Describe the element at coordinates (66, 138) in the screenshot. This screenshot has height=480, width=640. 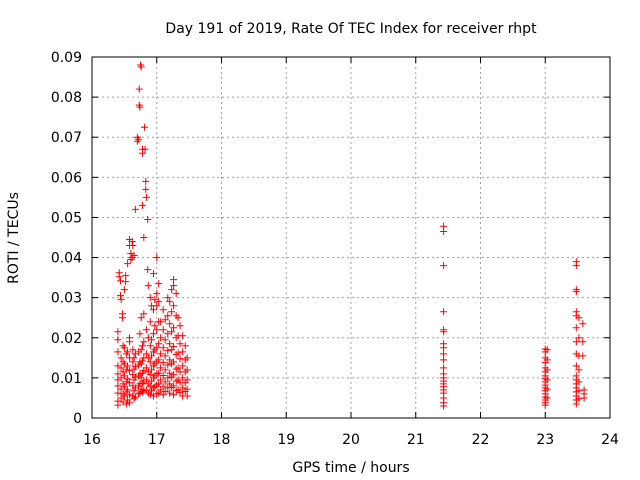
I see `y-tick-label: 0.07` at that location.